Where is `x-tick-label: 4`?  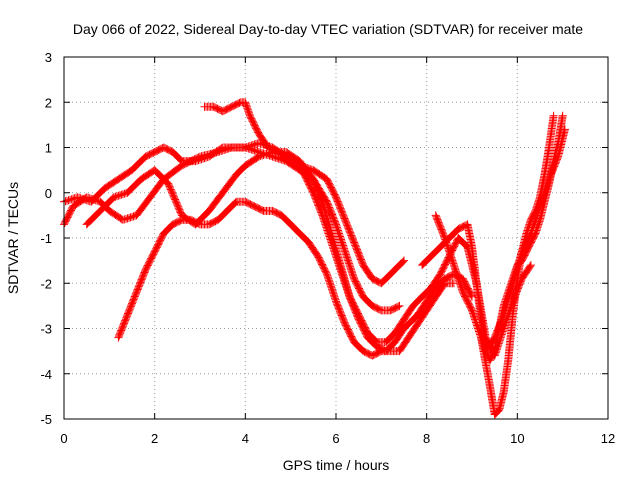 x-tick-label: 4 is located at coordinates (245, 438).